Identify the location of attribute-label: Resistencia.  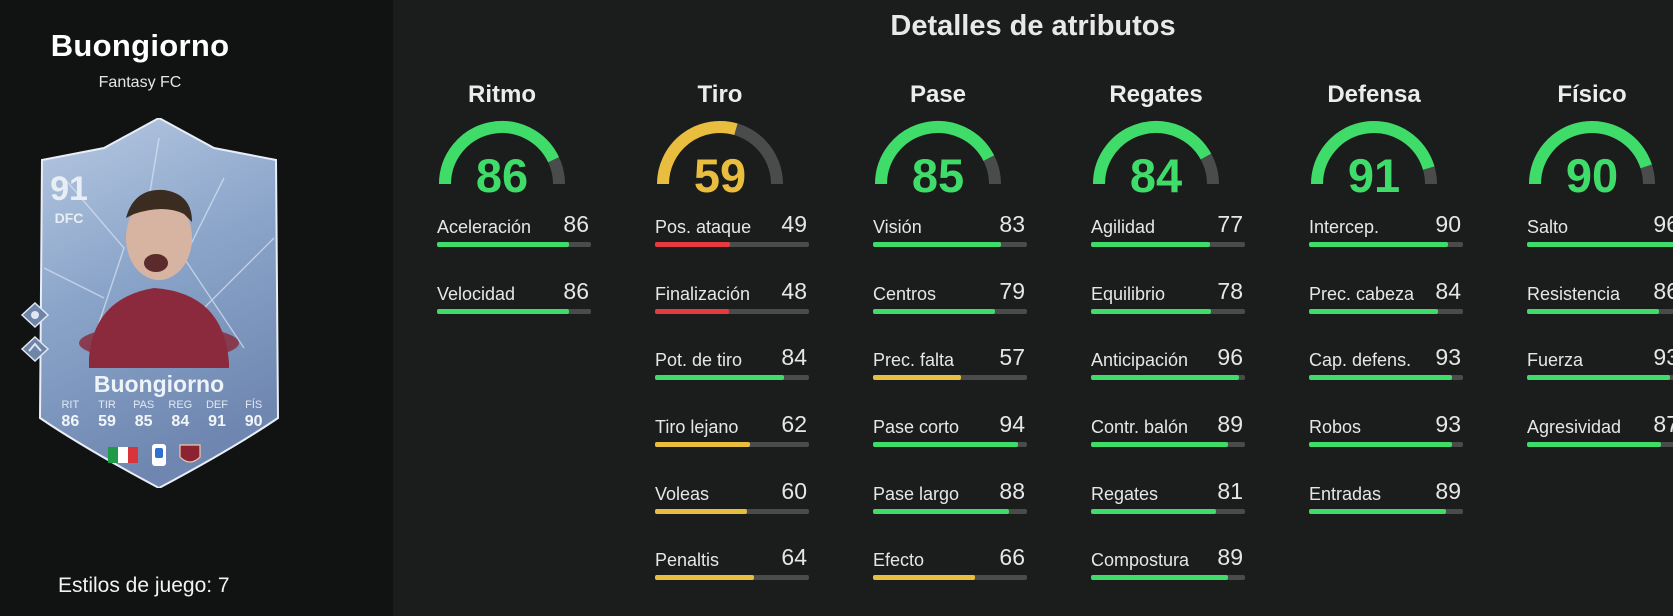
(1574, 294).